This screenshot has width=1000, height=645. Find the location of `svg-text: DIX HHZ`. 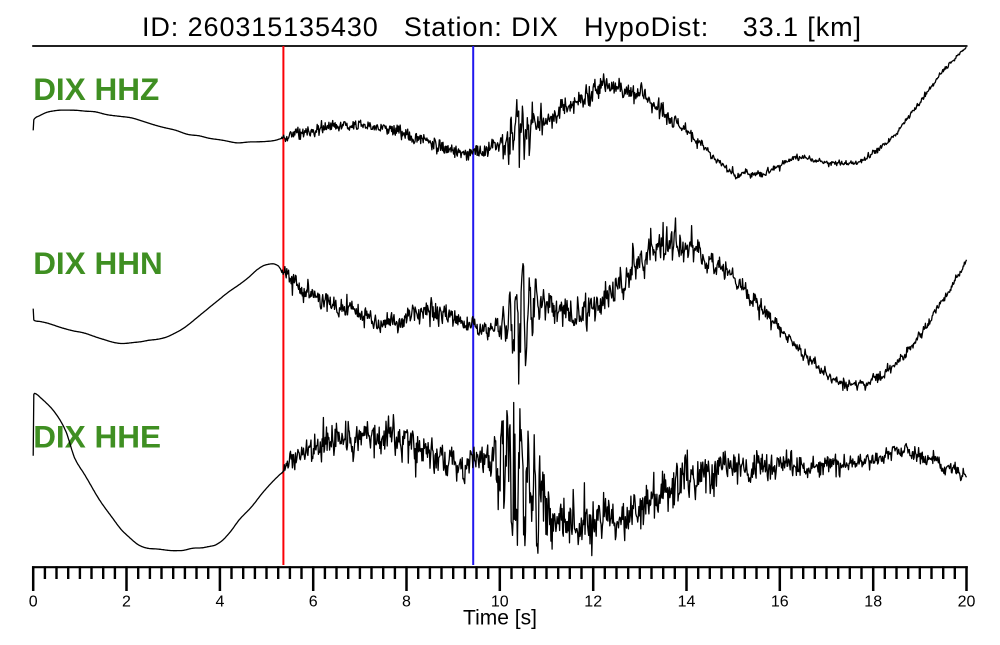

svg-text: DIX HHZ is located at coordinates (96, 89).